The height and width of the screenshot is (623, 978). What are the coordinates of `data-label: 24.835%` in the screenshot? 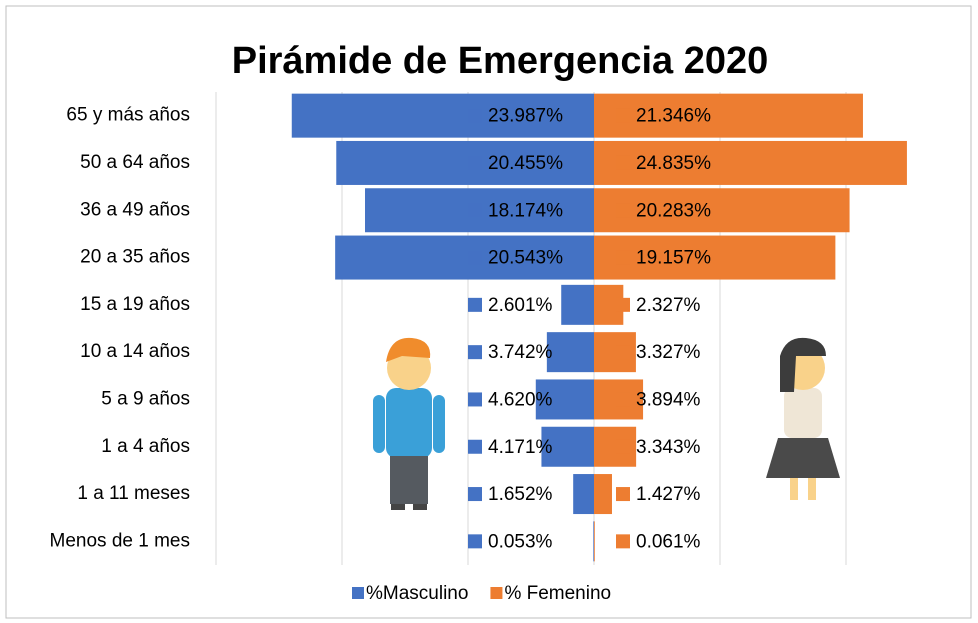 It's located at (673, 163).